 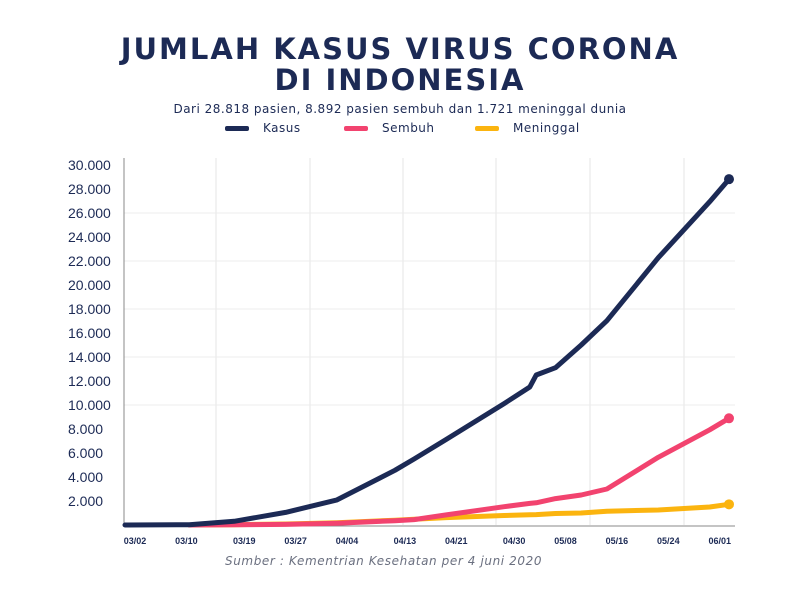 What do you see at coordinates (85, 429) in the screenshot?
I see `y-tick-label: 8.000` at bounding box center [85, 429].